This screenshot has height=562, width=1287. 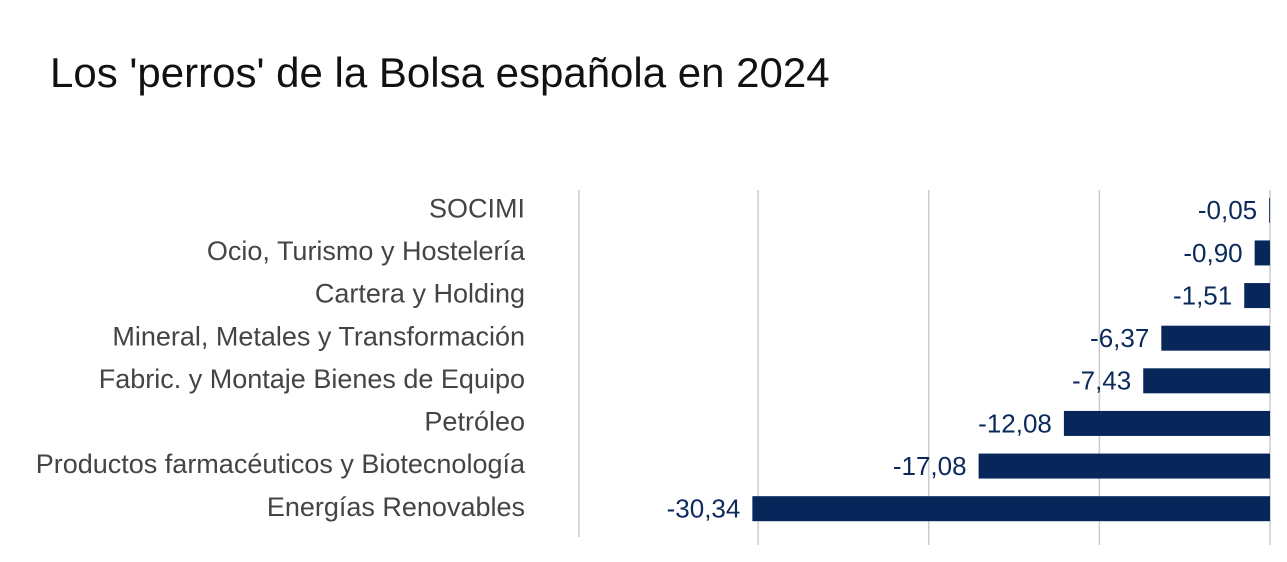 I want to click on y-tick-label: Energías Renovables, so click(x=396, y=507).